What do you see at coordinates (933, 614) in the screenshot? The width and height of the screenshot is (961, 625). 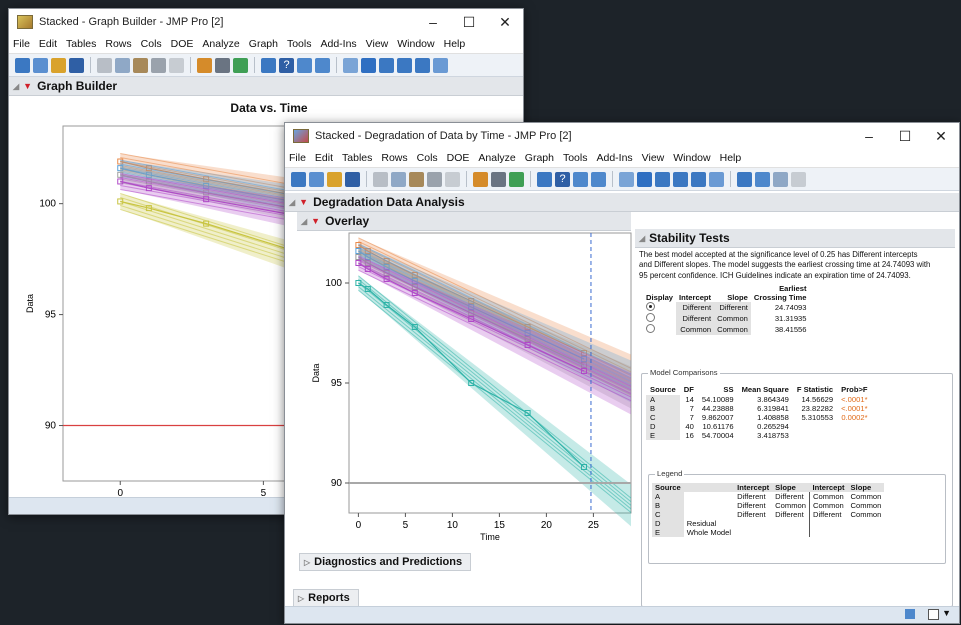 I see `checkbox-icon` at bounding box center [933, 614].